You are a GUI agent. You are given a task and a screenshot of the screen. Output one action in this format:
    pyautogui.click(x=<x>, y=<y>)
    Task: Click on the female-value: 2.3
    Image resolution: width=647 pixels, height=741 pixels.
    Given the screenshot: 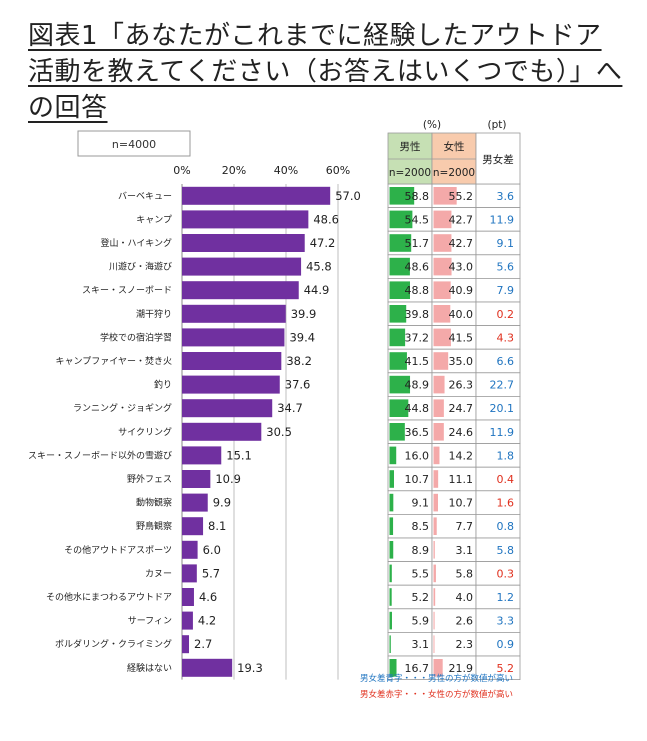 What is the action you would take?
    pyautogui.click(x=465, y=644)
    